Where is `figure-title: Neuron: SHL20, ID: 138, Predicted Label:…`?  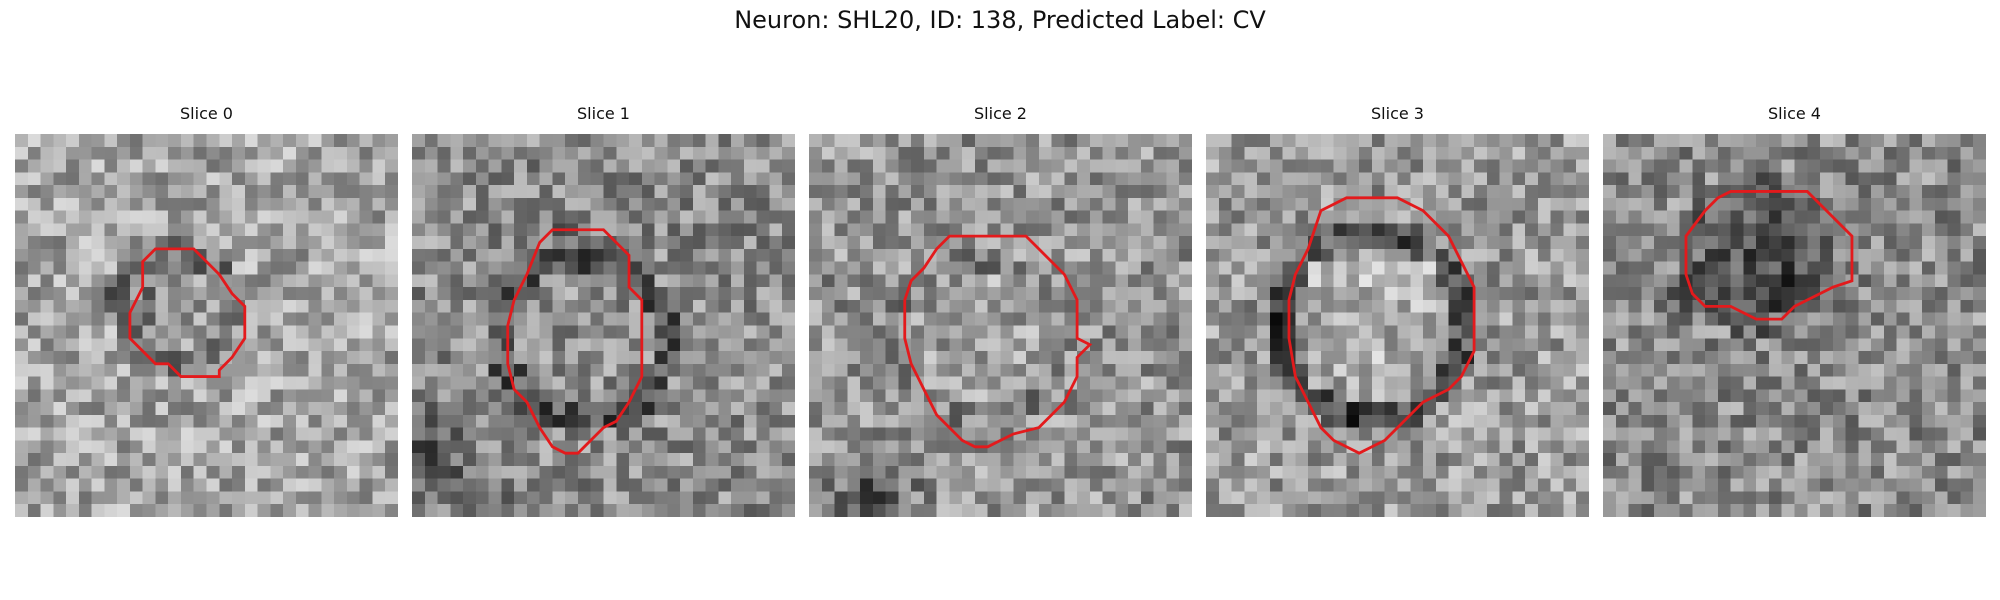 figure-title: Neuron: SHL20, ID: 138, Predicted Label:… is located at coordinates (1000, 20).